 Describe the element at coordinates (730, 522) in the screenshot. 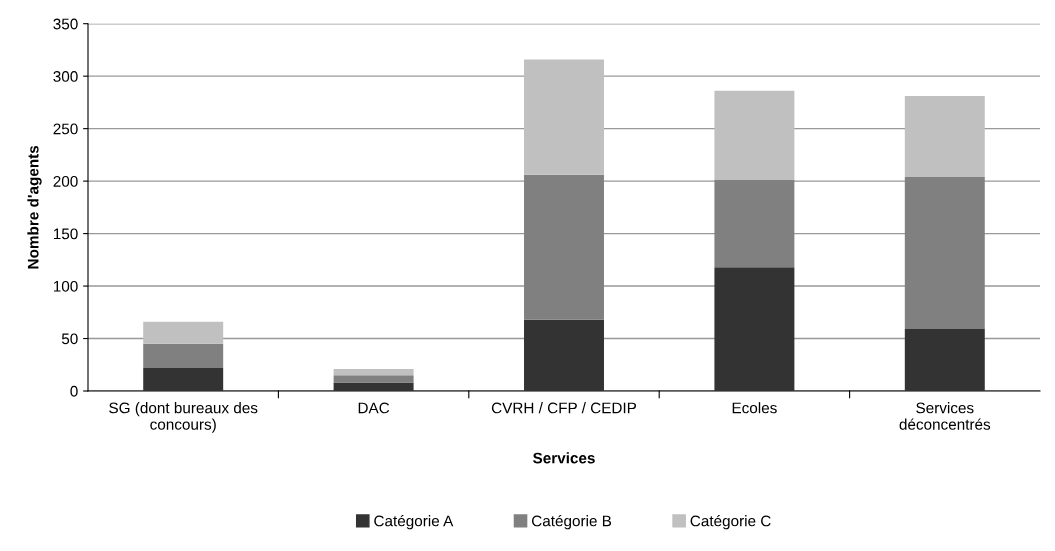

I see `legend-label: Catégorie C` at that location.